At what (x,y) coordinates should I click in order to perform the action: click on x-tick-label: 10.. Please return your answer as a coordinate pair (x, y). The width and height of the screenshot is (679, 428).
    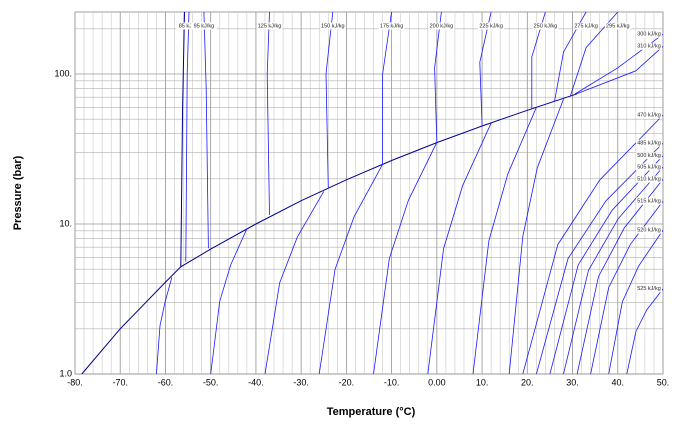
    Looking at the image, I should click on (482, 382).